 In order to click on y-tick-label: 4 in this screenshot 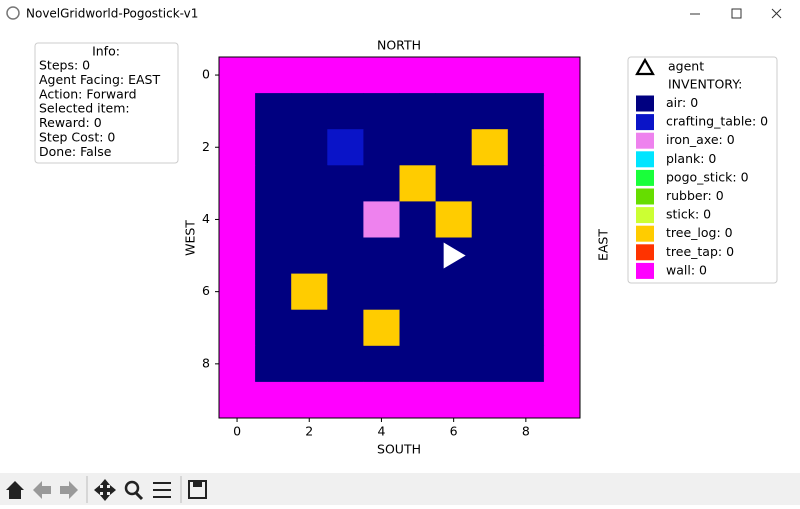, I will do `click(206, 218)`.